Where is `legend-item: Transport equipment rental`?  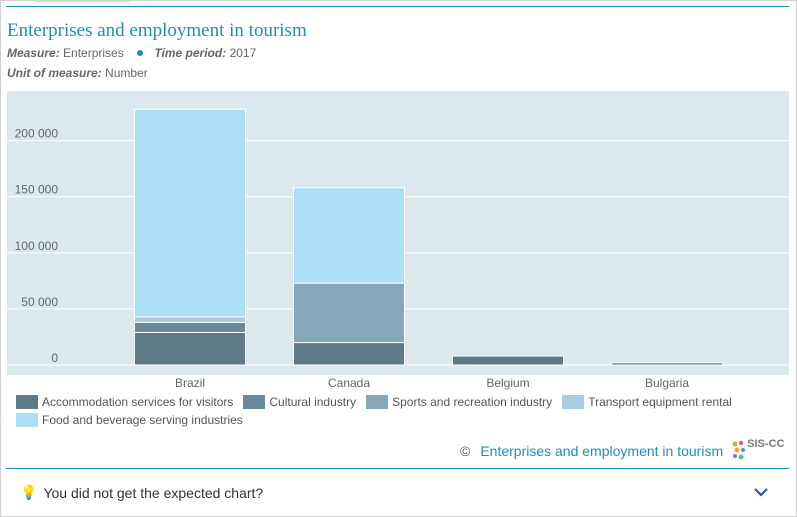
legend-item: Transport equipment rental is located at coordinates (647, 401).